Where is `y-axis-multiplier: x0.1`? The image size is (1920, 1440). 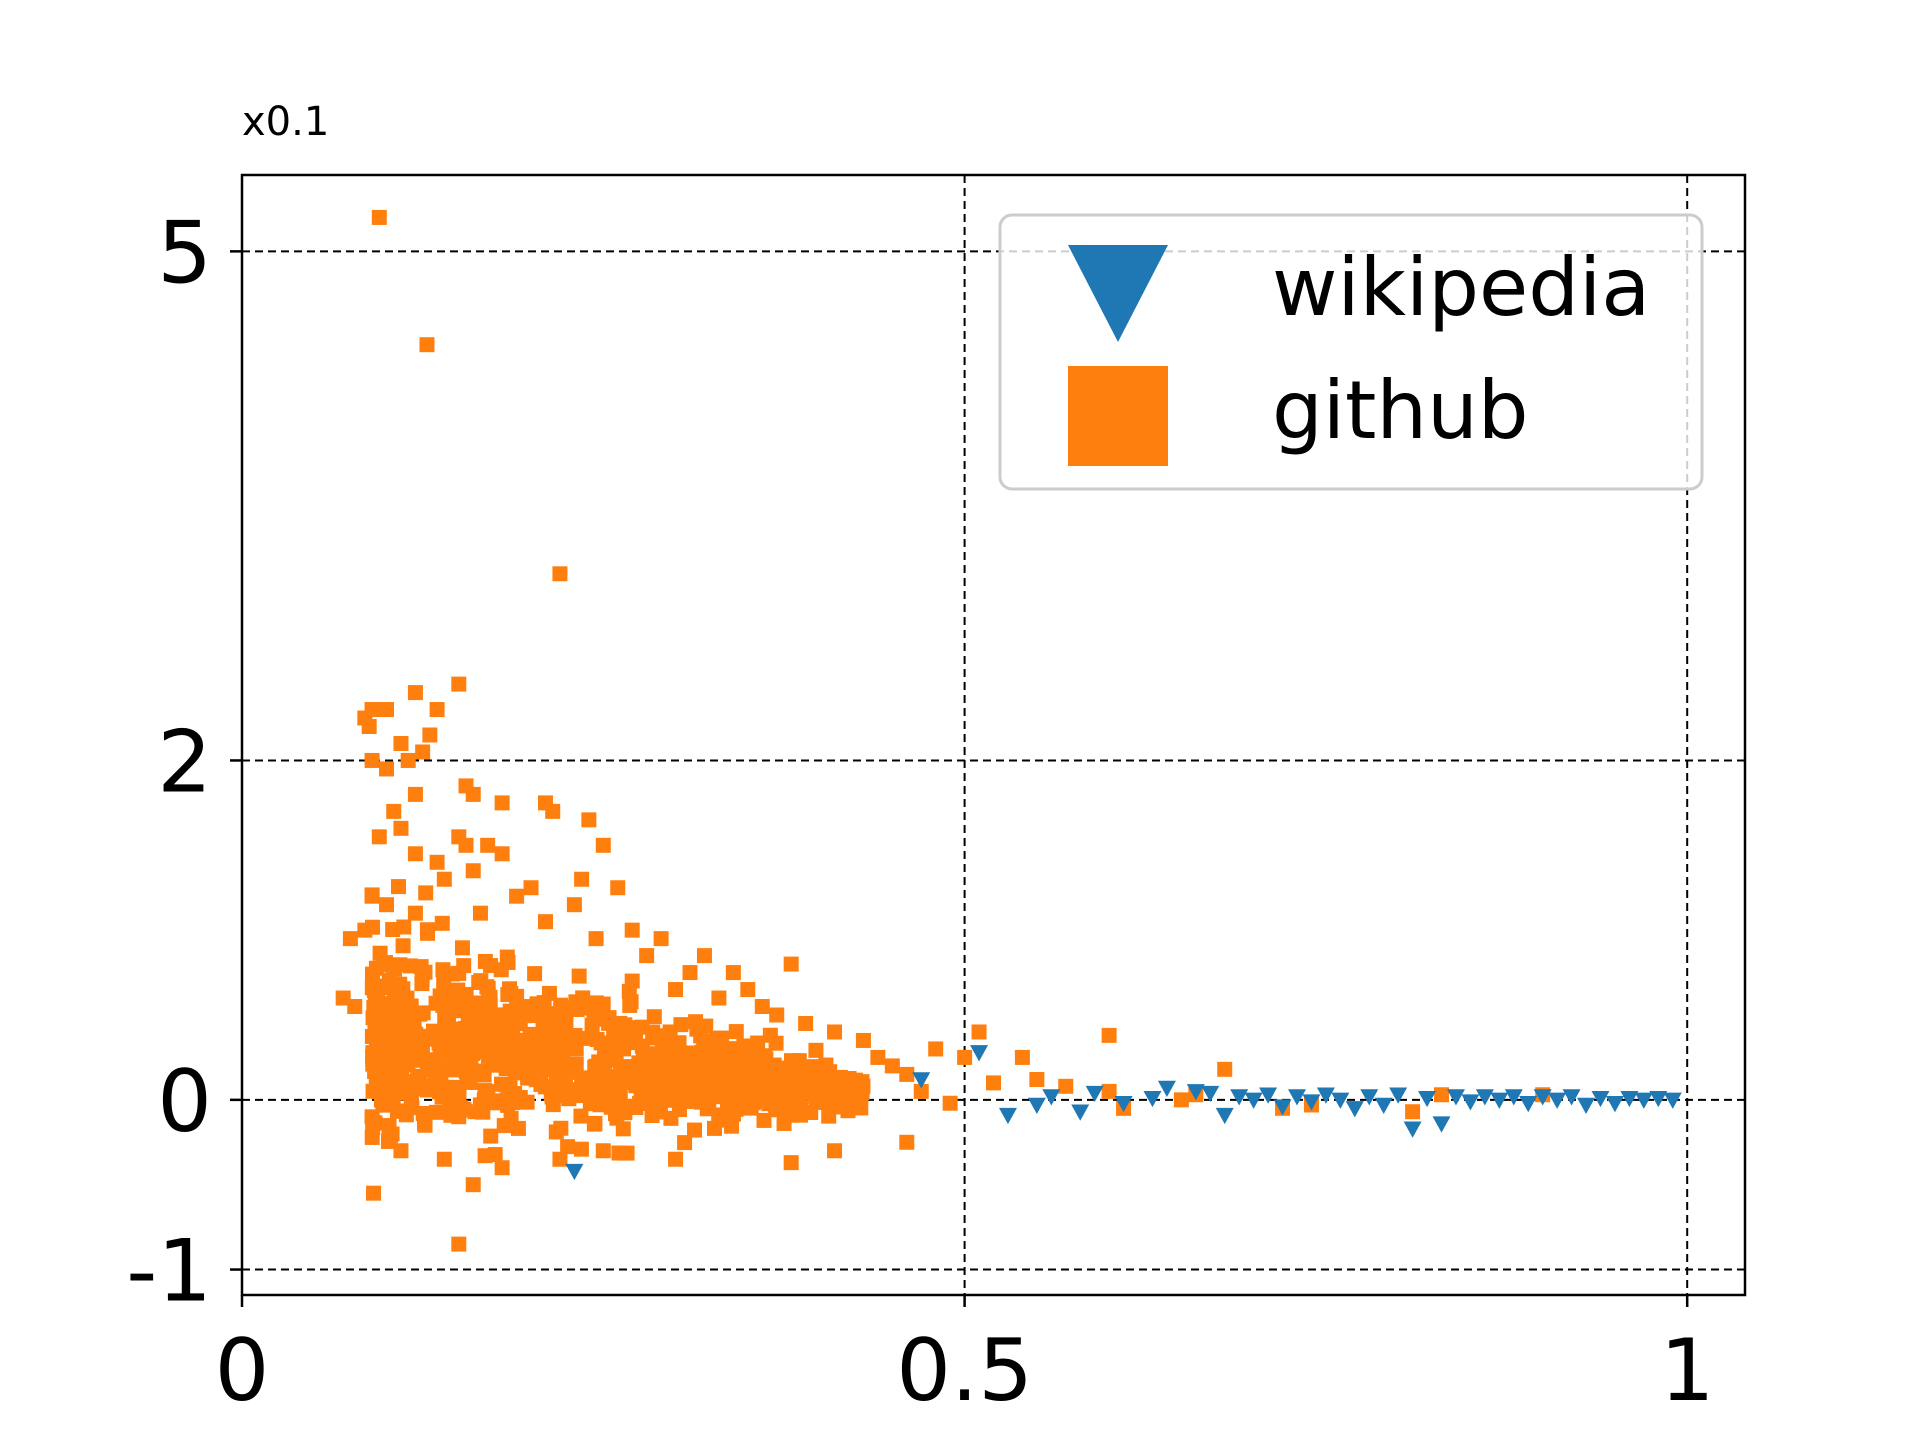 y-axis-multiplier: x0.1 is located at coordinates (285, 122).